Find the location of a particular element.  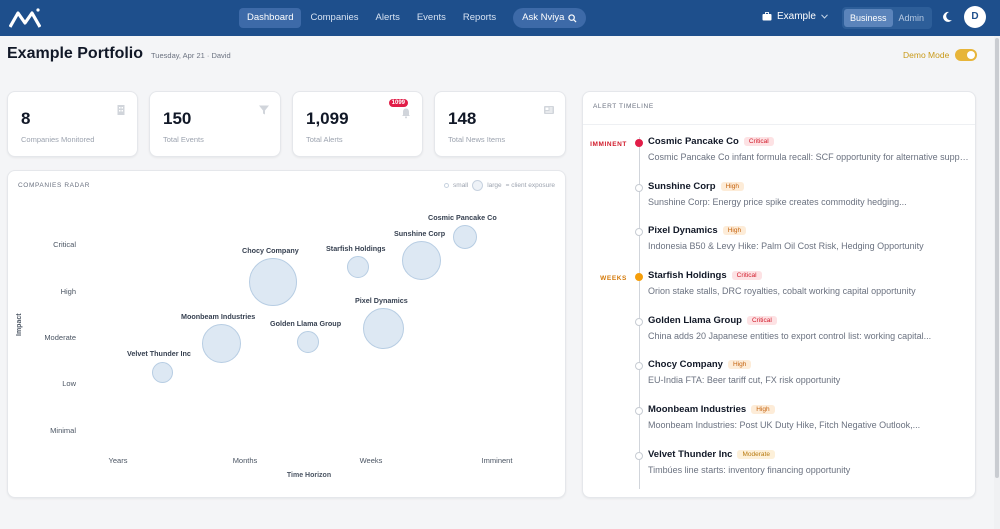

bubble-golden-llama-group is located at coordinates (308, 342).